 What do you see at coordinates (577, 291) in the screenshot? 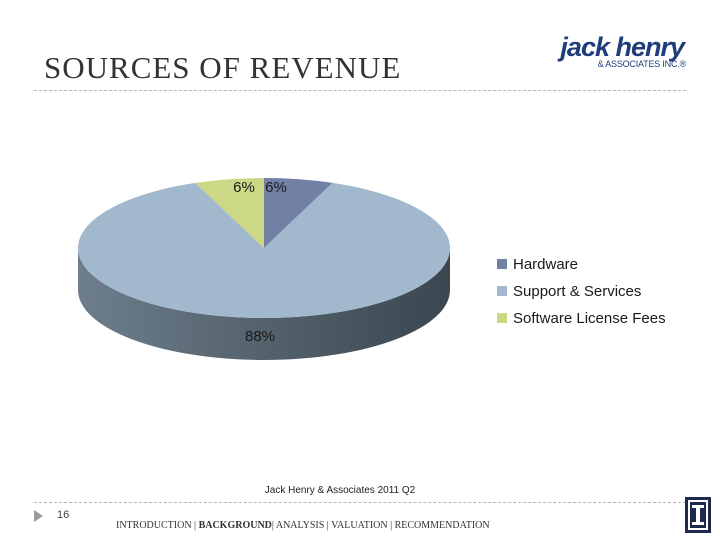
I see `legend-label: Support & Services` at bounding box center [577, 291].